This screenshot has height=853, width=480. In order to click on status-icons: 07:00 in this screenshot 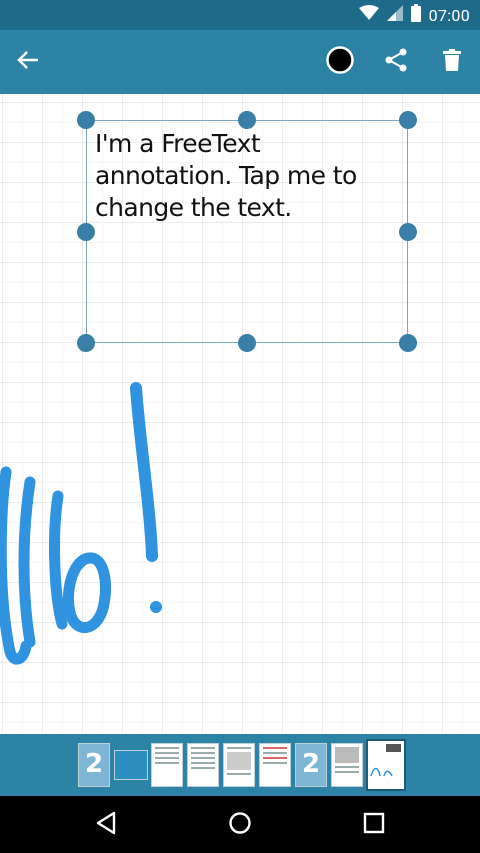, I will do `click(414, 15)`.